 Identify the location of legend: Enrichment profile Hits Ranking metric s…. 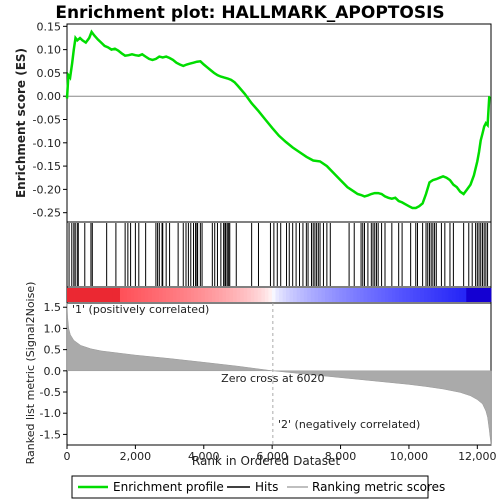
(258, 487).